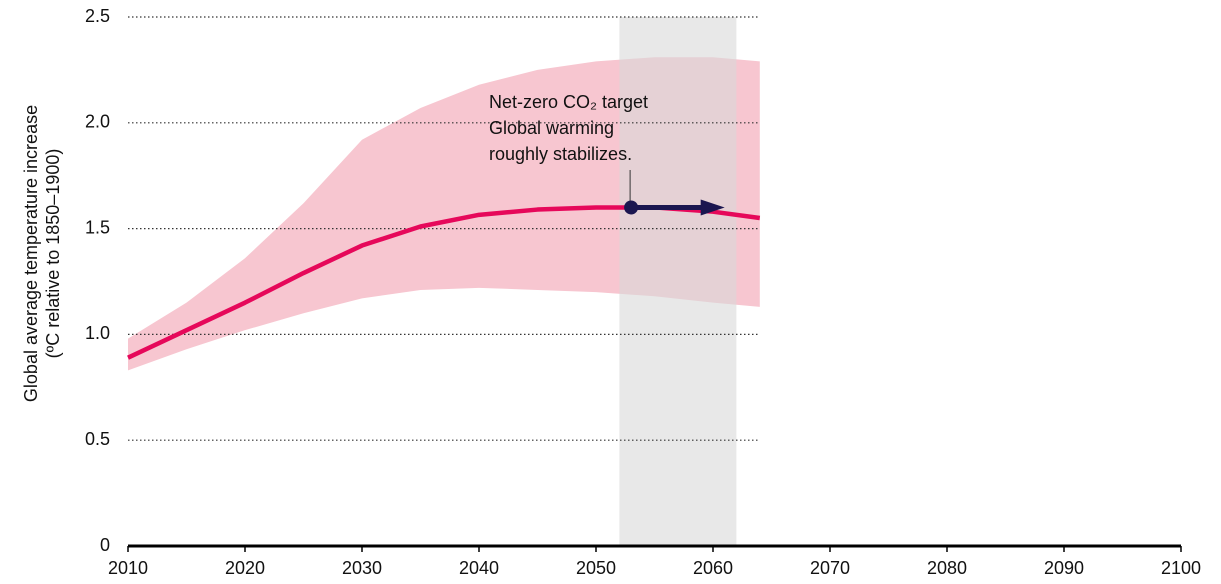  Describe the element at coordinates (128, 568) in the screenshot. I see `x-tick-label: 2010` at that location.